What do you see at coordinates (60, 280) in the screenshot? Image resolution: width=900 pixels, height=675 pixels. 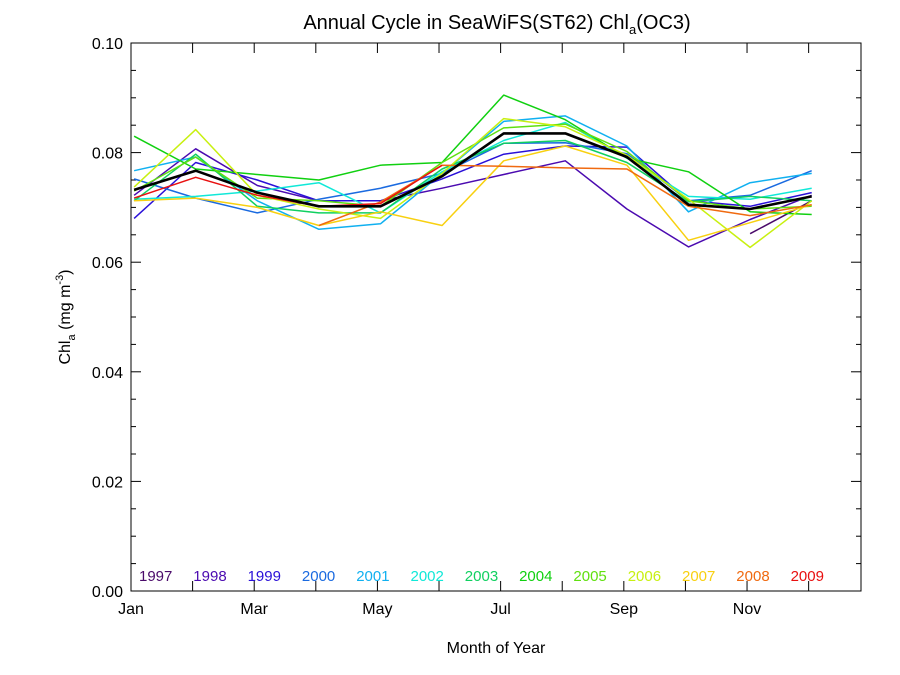 I see `y-axis-label-superscript: -3` at bounding box center [60, 280].